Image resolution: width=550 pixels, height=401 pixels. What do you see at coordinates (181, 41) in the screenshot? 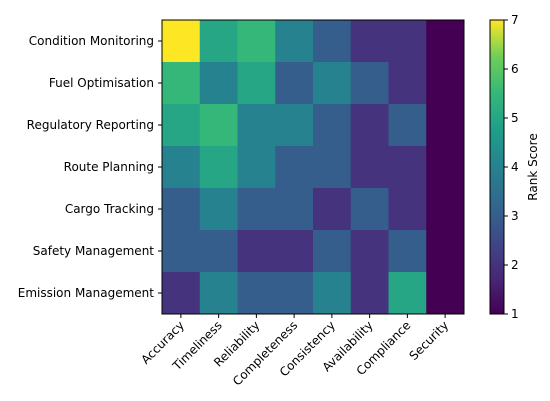
I see `cell-condition-monitoring-accuracy` at bounding box center [181, 41].